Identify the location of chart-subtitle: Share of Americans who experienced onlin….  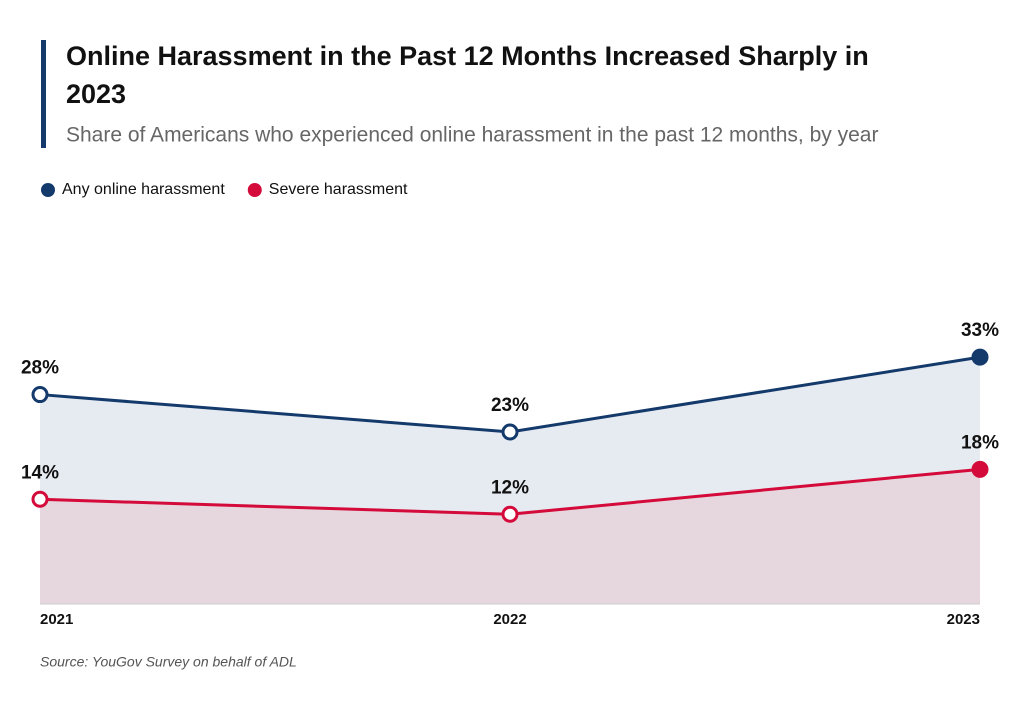
(472, 135).